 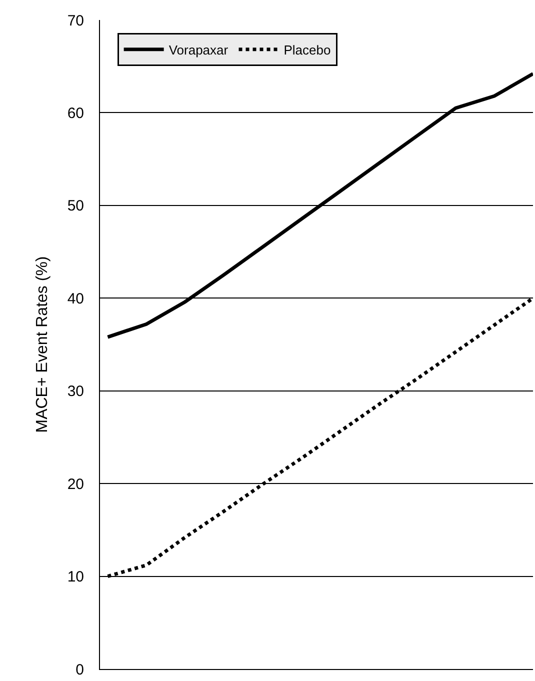 What do you see at coordinates (75, 577) in the screenshot?
I see `y-tick-label: 10` at bounding box center [75, 577].